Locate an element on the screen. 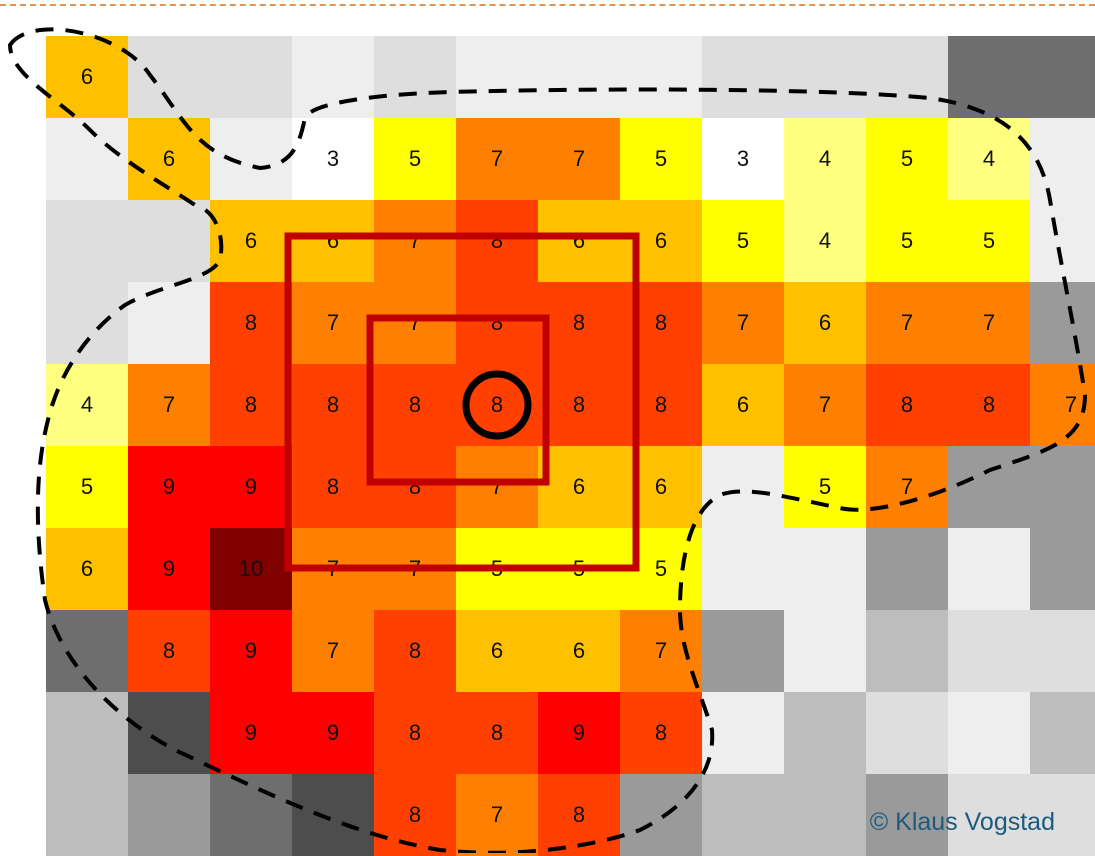 The height and width of the screenshot is (856, 1095). copyright-label: © Klaus Vogstad is located at coordinates (962, 822).